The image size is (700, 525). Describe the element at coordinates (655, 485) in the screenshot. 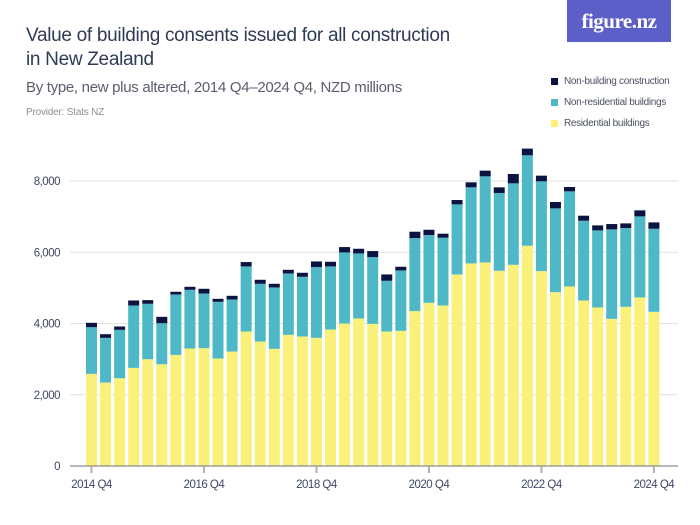

I see `x-tick-label: 2024 Q4` at that location.